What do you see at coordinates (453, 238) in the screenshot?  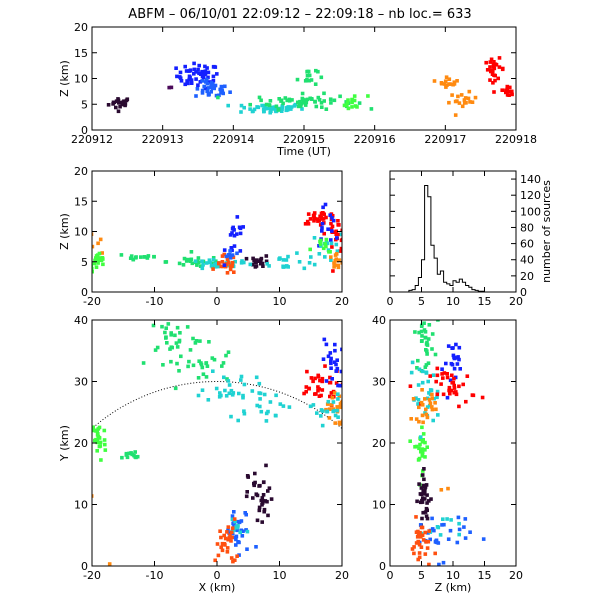 I see `histogram-marks` at bounding box center [453, 238].